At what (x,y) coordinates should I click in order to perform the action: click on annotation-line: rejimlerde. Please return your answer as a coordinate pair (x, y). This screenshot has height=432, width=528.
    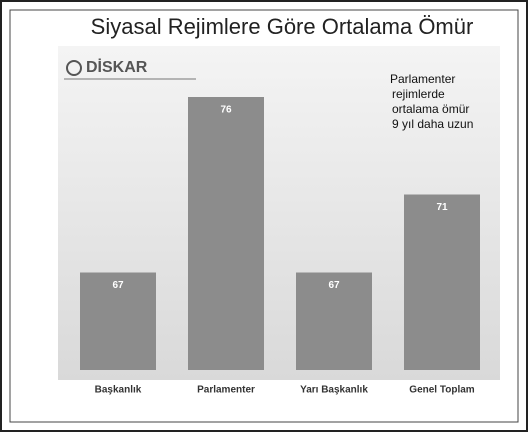
    Looking at the image, I should click on (418, 94).